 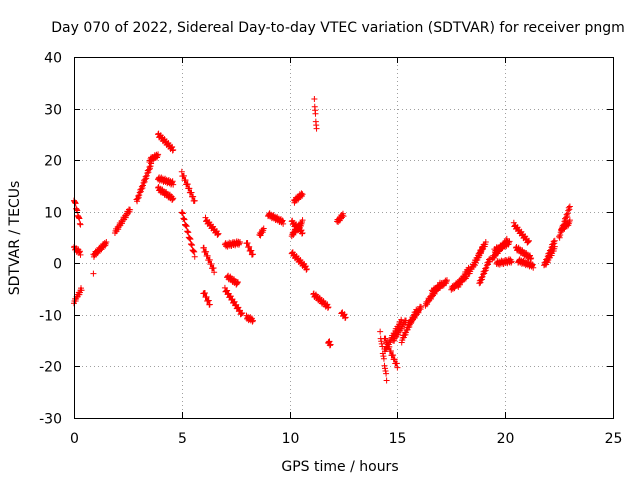 What do you see at coordinates (53, 214) in the screenshot?
I see `y-tick-label: 10` at bounding box center [53, 214].